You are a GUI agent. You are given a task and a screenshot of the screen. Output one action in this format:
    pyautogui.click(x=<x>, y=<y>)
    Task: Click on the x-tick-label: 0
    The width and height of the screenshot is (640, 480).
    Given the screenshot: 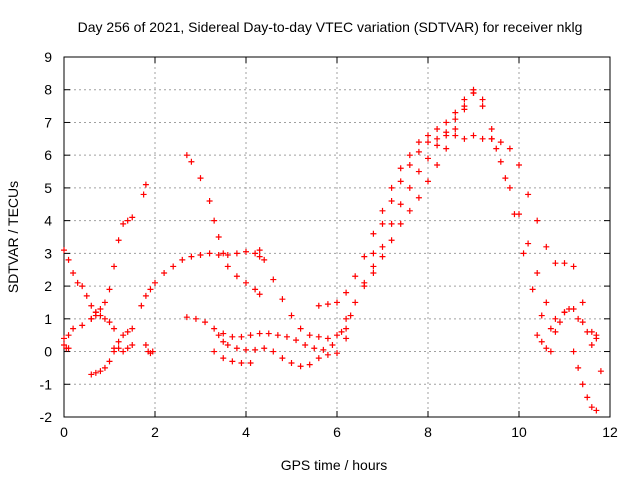 What is the action you would take?
    pyautogui.click(x=64, y=432)
    